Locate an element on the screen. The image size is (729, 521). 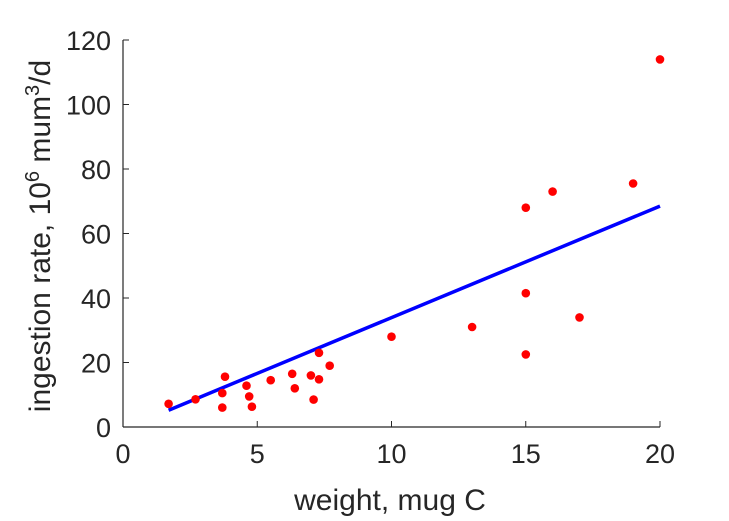
y-tick-label: 20 is located at coordinates (96, 364).